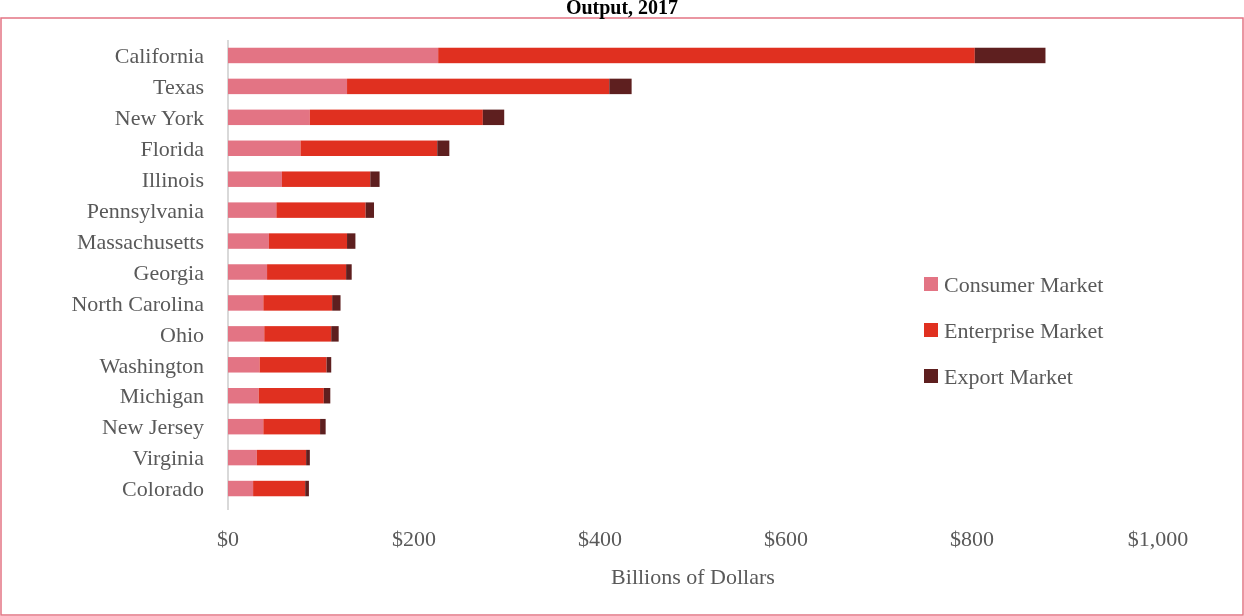 Image resolution: width=1244 pixels, height=616 pixels. I want to click on x-tick-label: $400, so click(600, 538).